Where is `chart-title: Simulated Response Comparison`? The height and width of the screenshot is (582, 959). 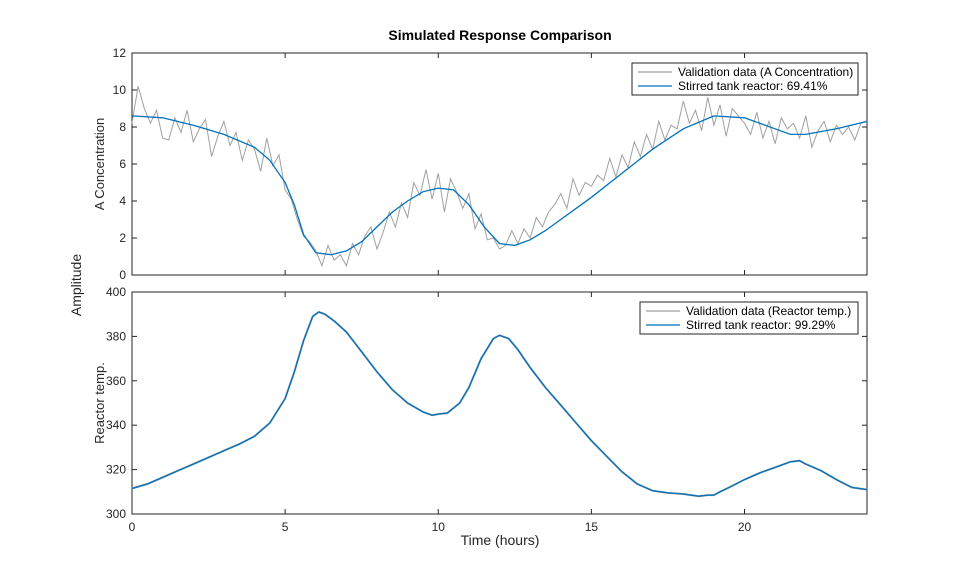 chart-title: Simulated Response Comparison is located at coordinates (499, 35).